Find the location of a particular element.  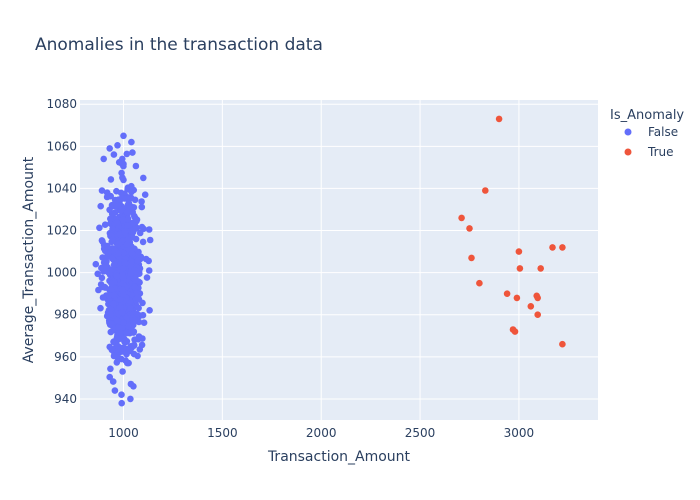

legend: Is_Anomaly False True is located at coordinates (647, 133).